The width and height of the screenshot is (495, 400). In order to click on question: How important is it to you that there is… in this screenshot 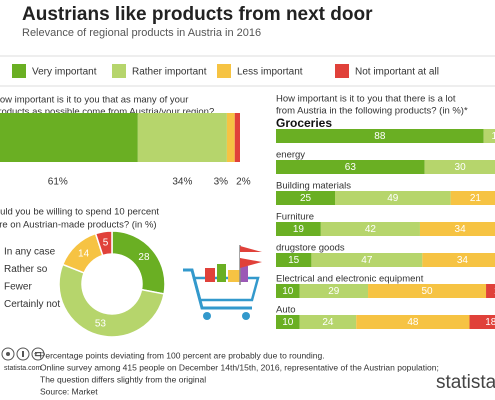, I will do `click(366, 99)`.